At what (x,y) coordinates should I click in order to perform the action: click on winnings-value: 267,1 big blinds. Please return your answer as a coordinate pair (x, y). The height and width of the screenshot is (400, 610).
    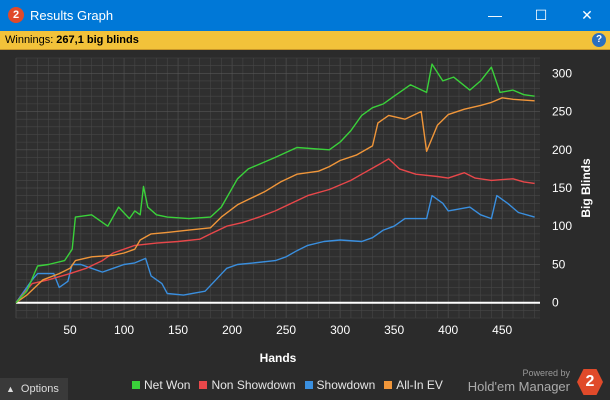
    Looking at the image, I should click on (97, 40).